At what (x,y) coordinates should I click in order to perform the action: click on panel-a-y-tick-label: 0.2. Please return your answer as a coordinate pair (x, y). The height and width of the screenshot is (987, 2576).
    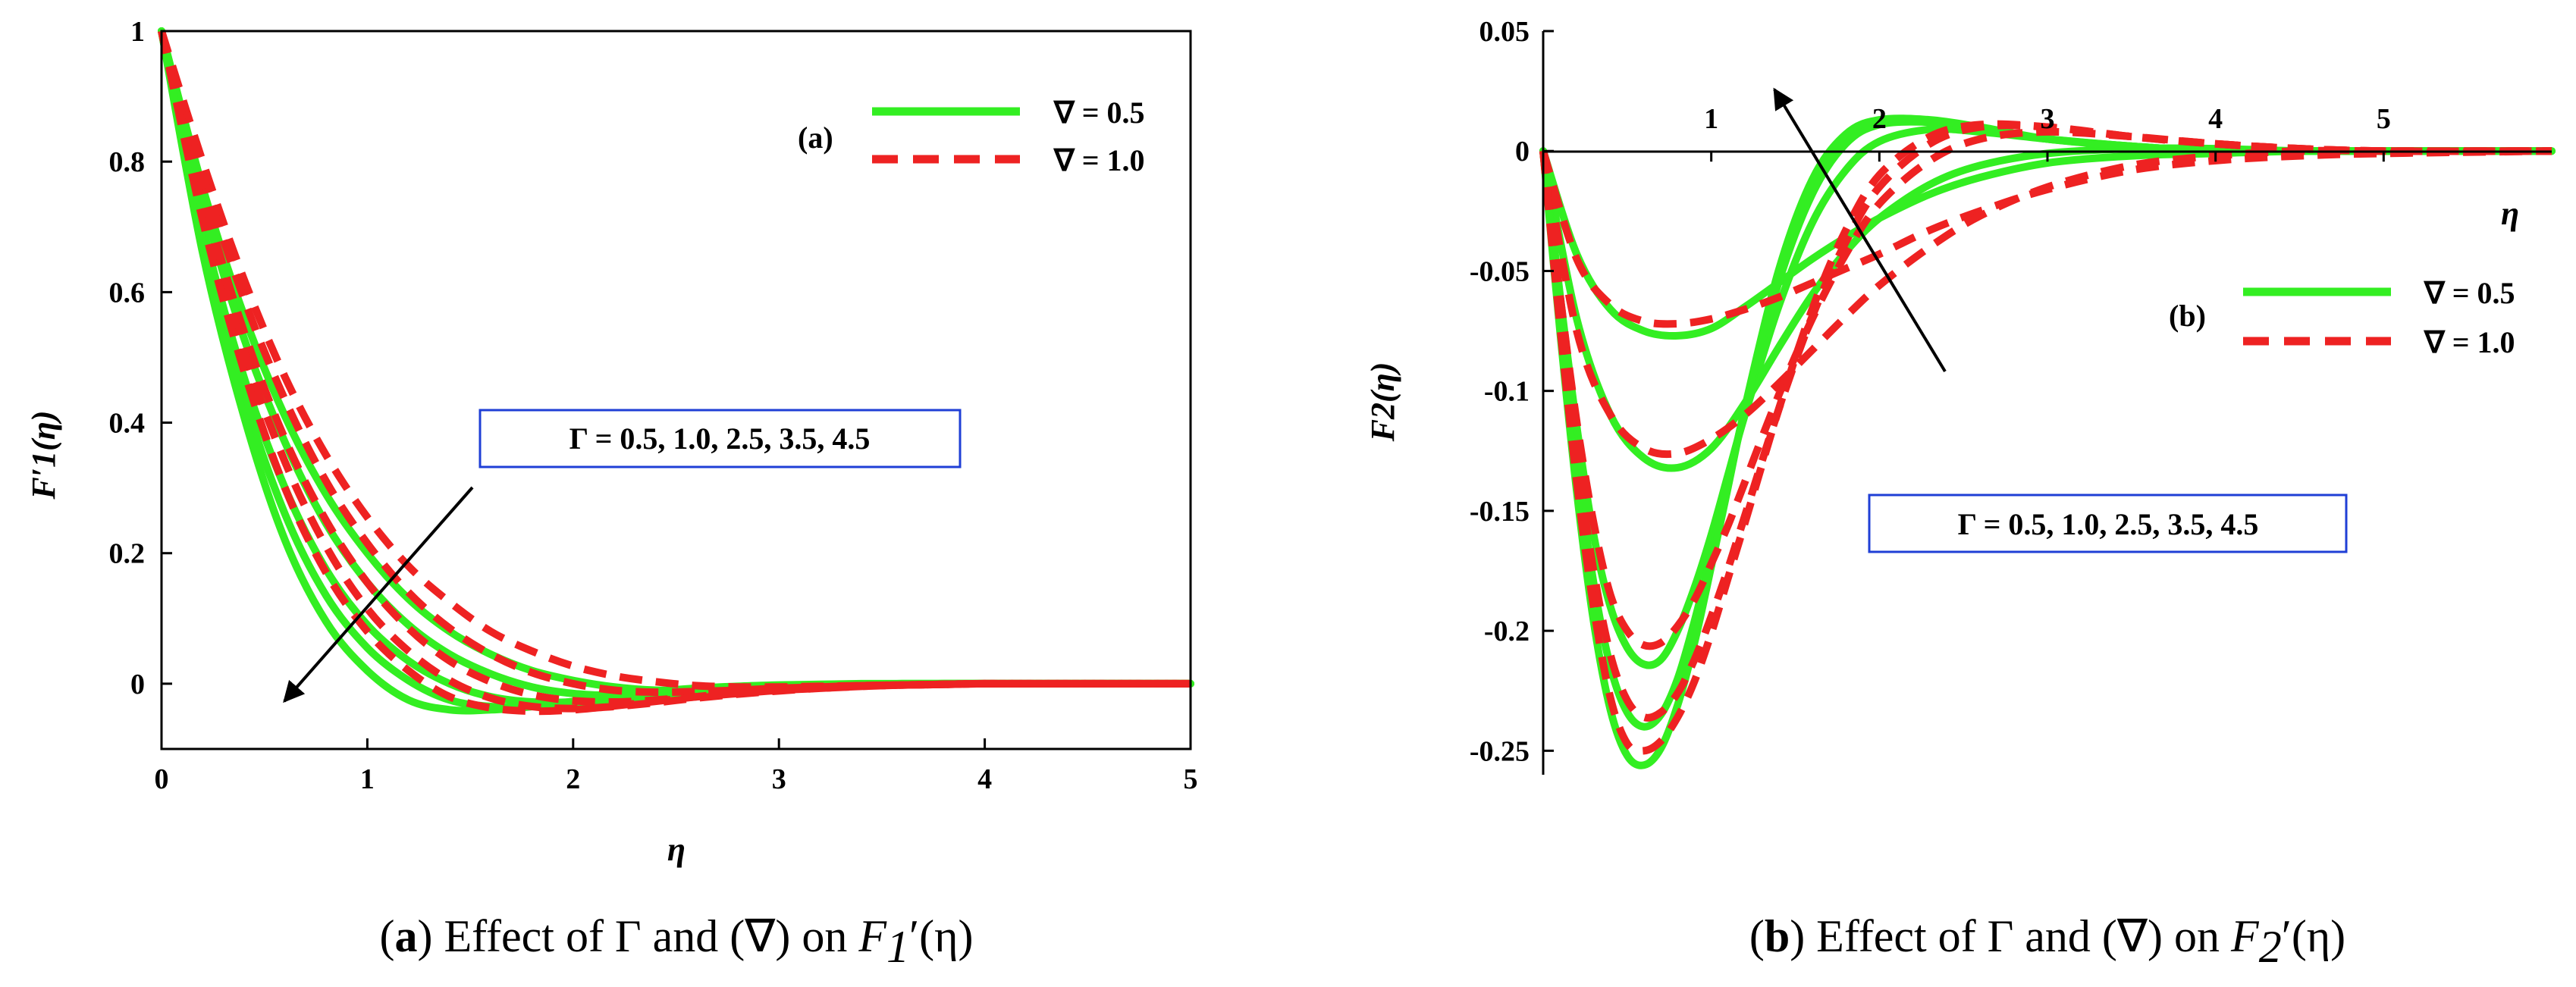
    Looking at the image, I should click on (127, 554).